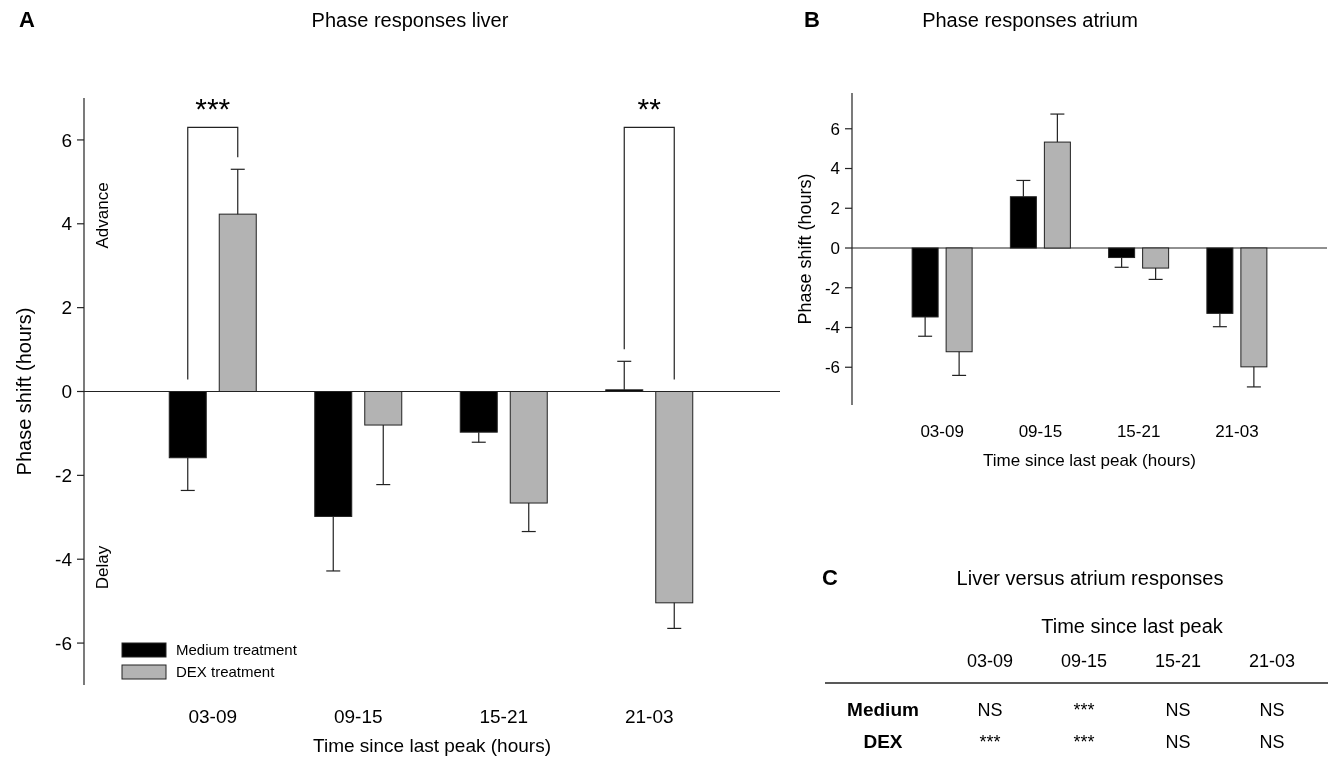 This screenshot has height=760, width=1330. What do you see at coordinates (1030, 20) in the screenshot?
I see `chart-title: Phase responses atrium` at bounding box center [1030, 20].